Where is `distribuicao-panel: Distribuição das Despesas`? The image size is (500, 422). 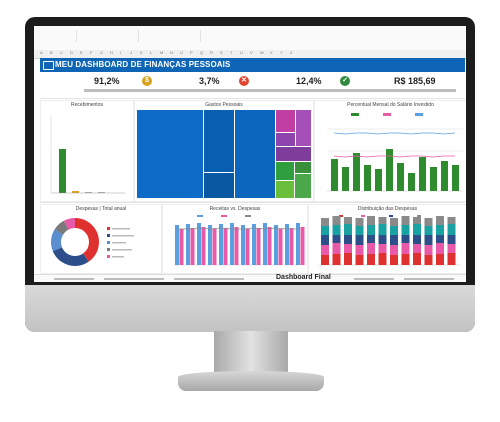 distribuicao-panel: Distribuição das Despesas is located at coordinates (387, 239).